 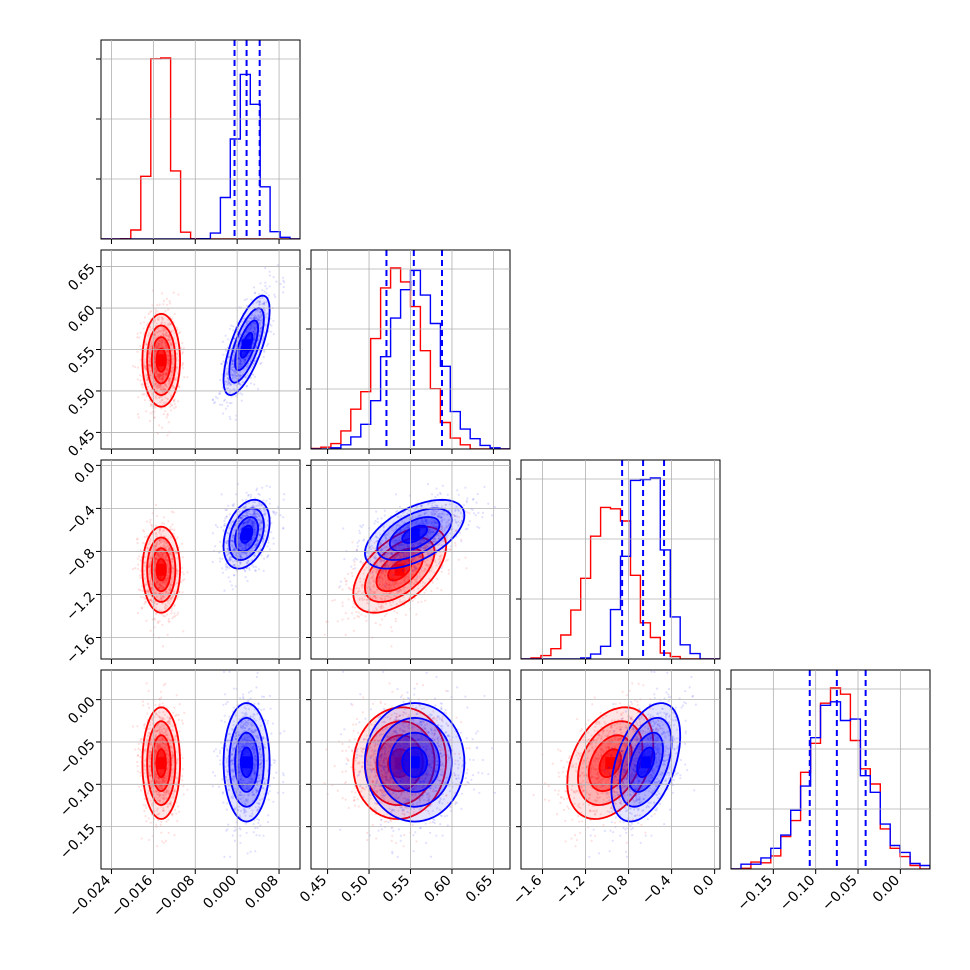 What do you see at coordinates (80, 520) in the screenshot?
I see `y-tick-label: −0.4` at bounding box center [80, 520].